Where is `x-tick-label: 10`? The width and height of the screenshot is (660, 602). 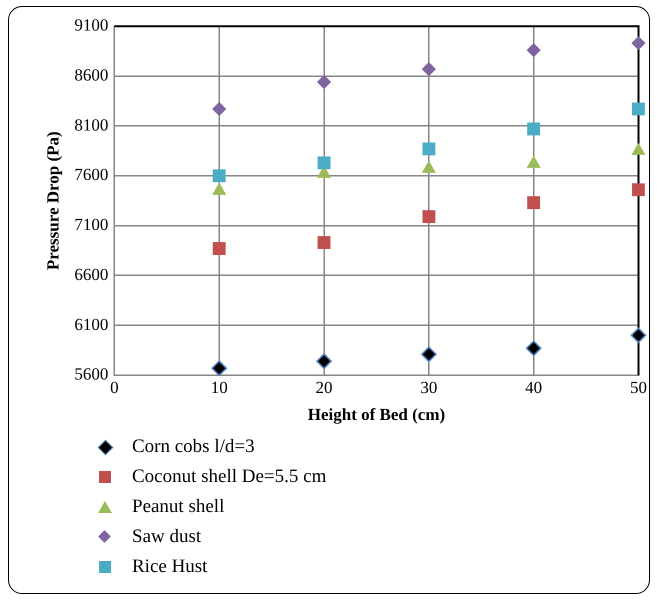 x-tick-label: 10 is located at coordinates (219, 387).